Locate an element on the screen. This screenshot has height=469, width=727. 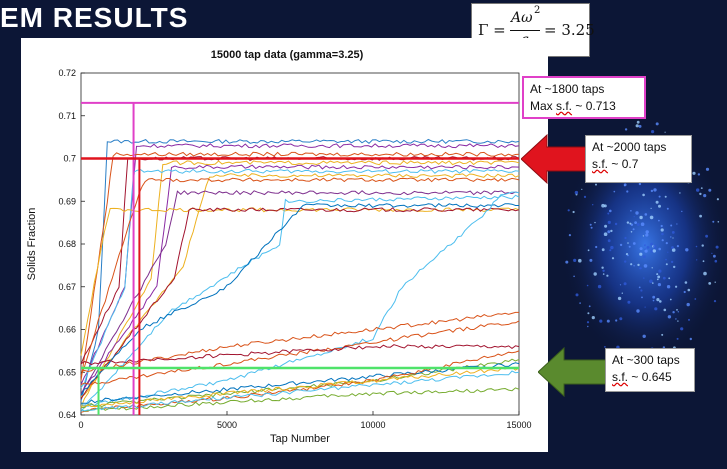
green-arrow-icon is located at coordinates (572, 372).